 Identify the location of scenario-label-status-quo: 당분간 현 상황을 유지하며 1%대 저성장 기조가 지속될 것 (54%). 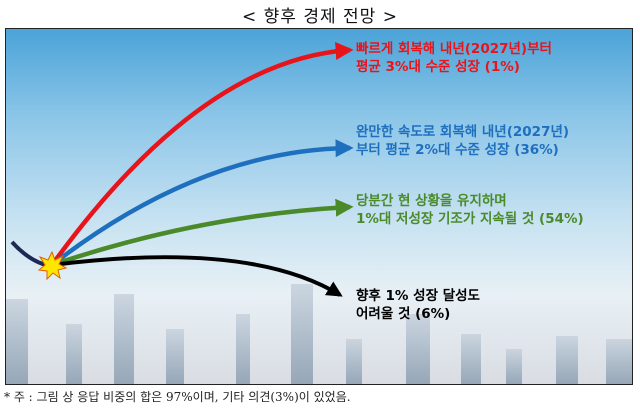
(470, 210).